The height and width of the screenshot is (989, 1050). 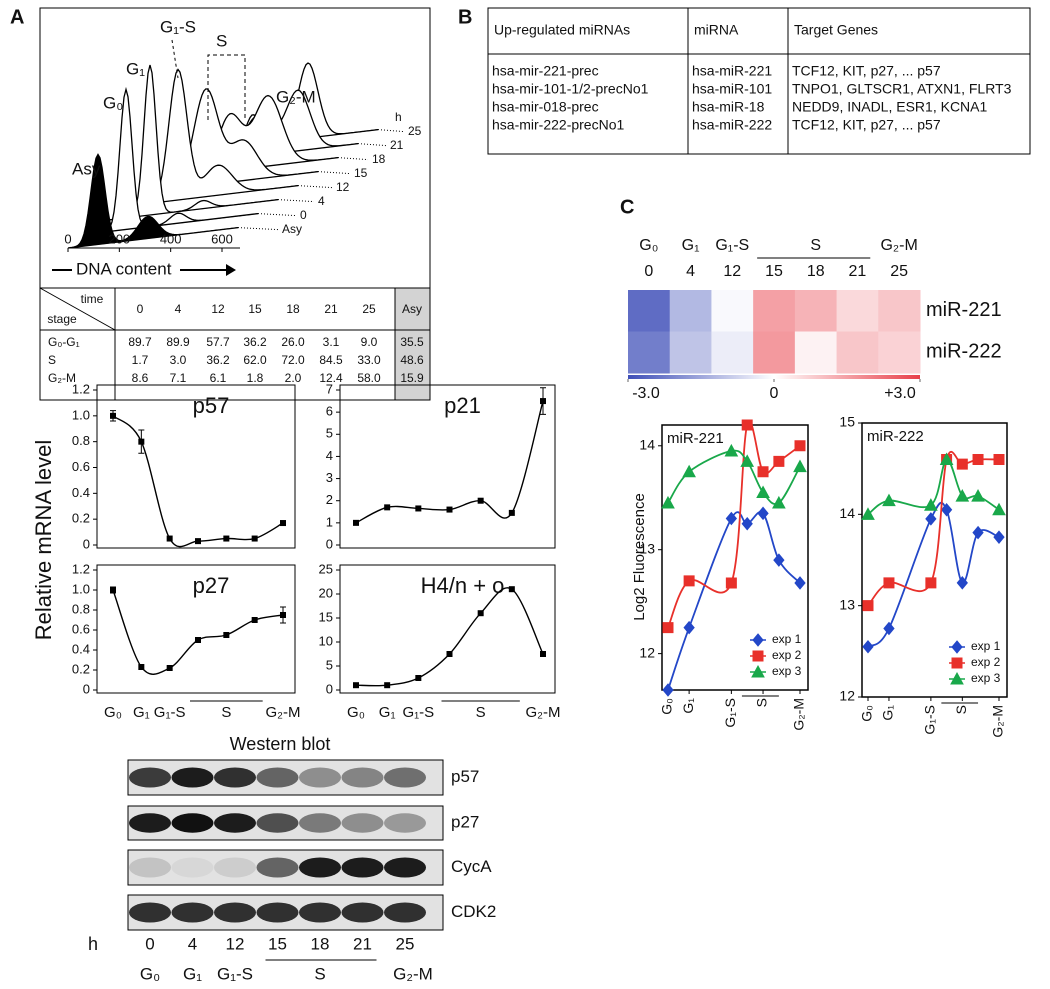 What do you see at coordinates (647, 548) in the screenshot?
I see `y-tick-label: 13` at bounding box center [647, 548].